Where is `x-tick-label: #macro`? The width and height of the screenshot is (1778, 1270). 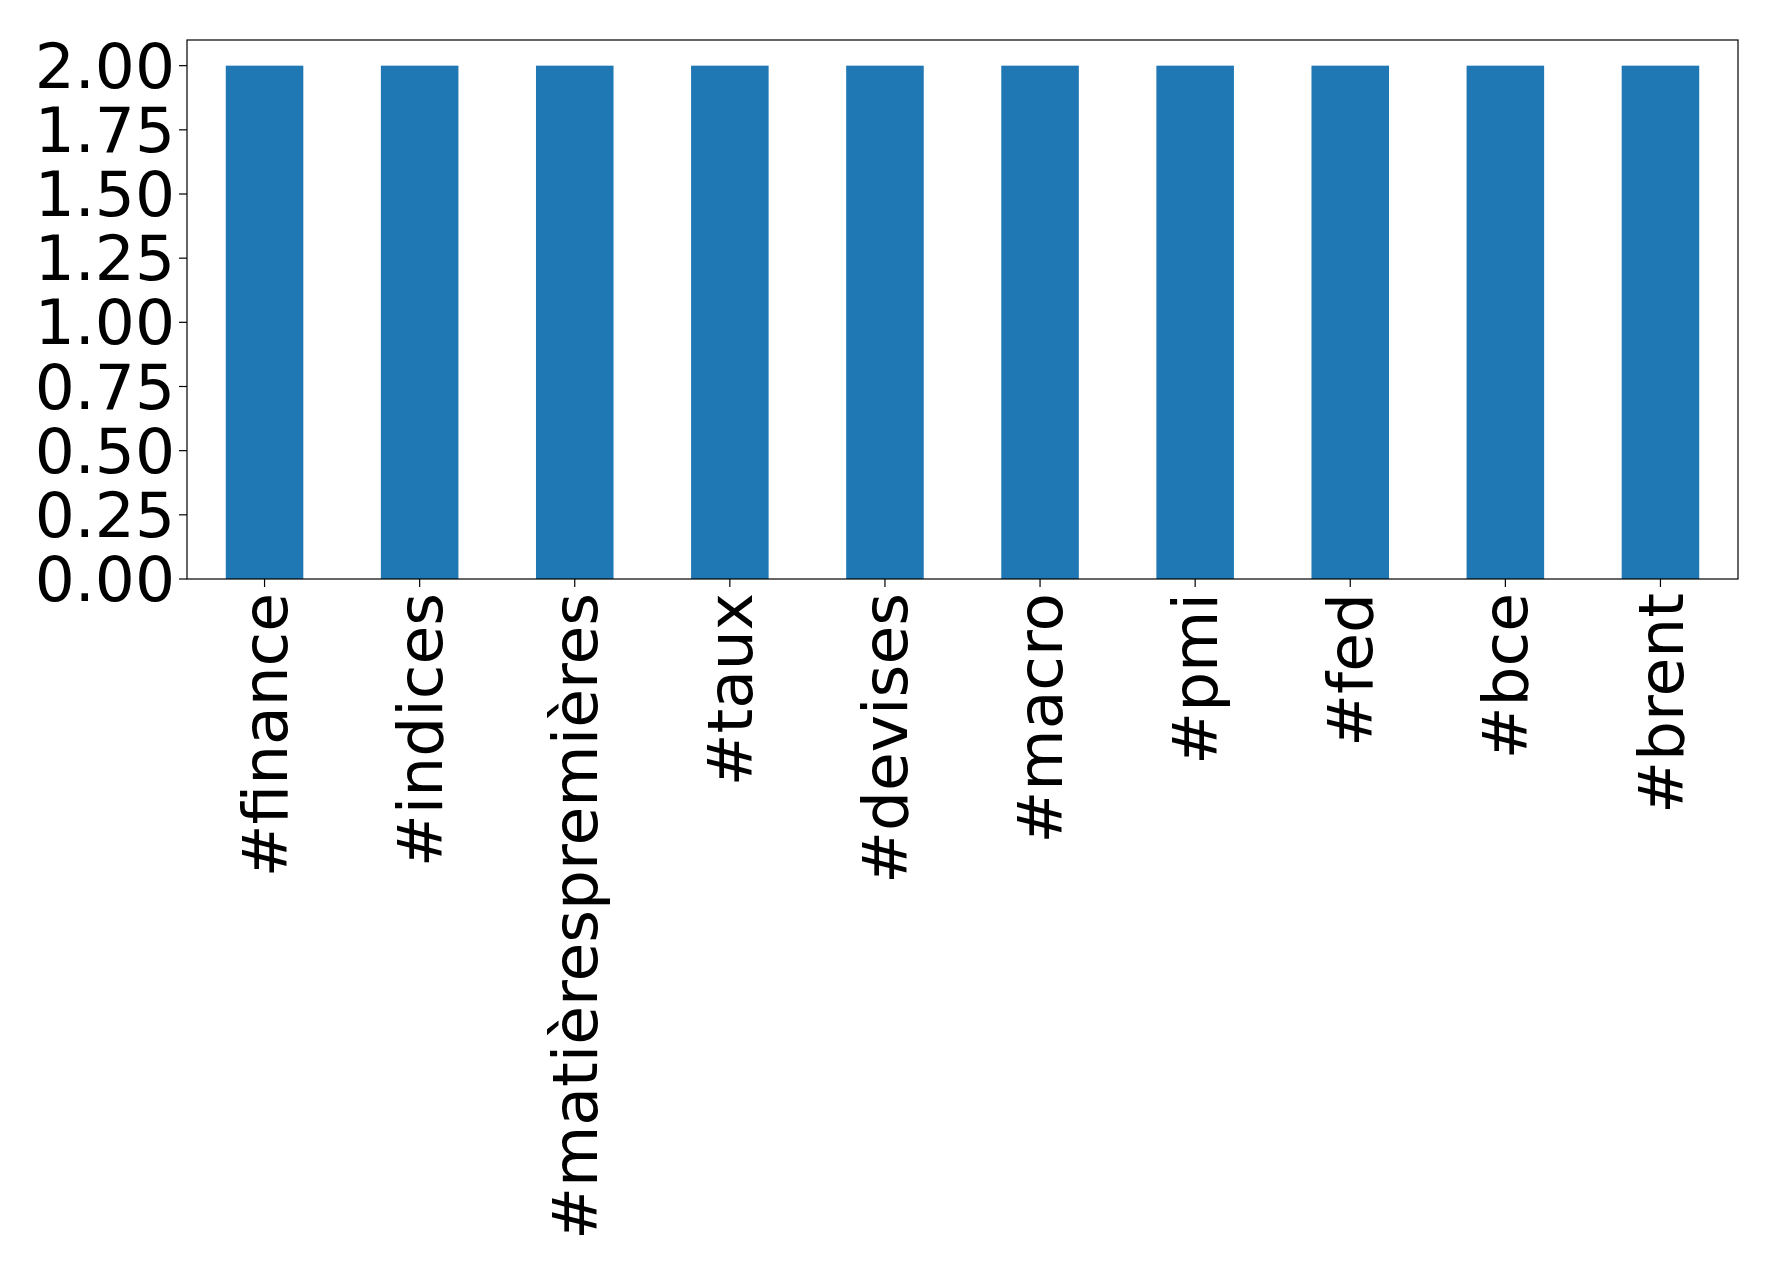 x-tick-label: #macro is located at coordinates (1041, 718).